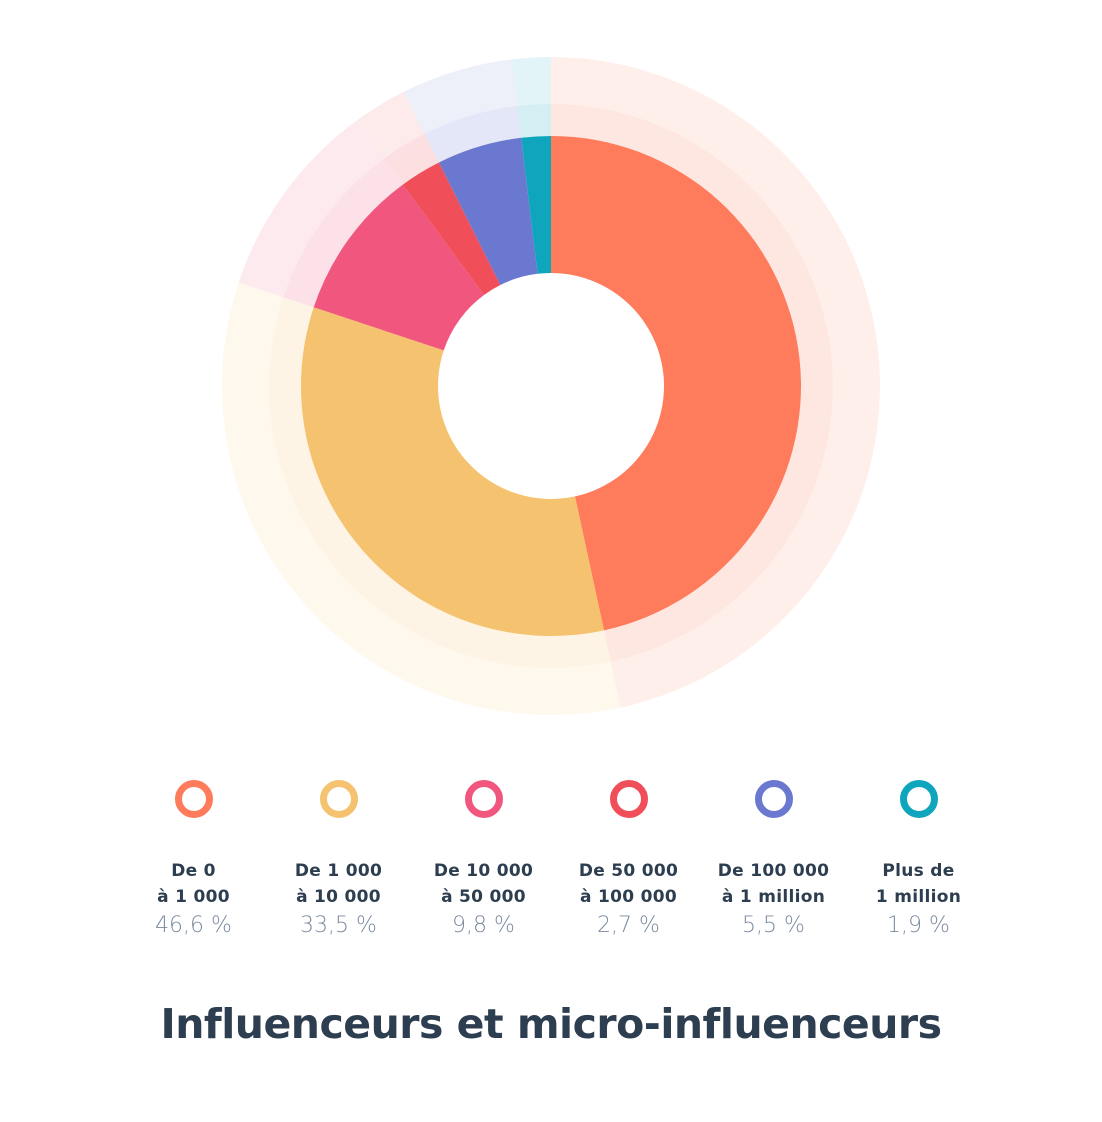  Describe the element at coordinates (918, 897) in the screenshot. I see `legend-label-line2: 1 million` at that location.